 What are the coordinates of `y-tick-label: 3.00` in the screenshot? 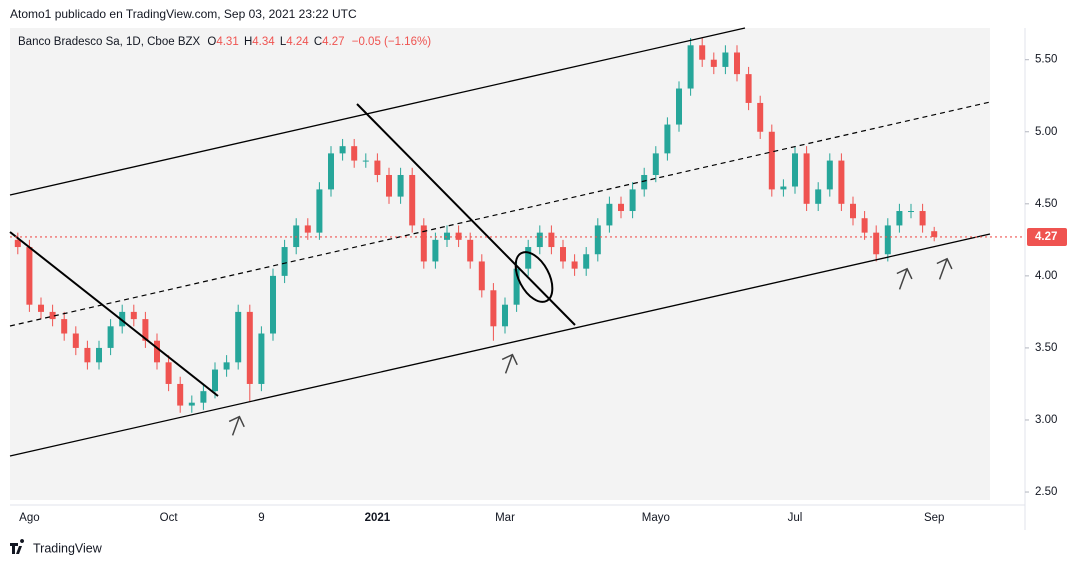 It's located at (1046, 420).